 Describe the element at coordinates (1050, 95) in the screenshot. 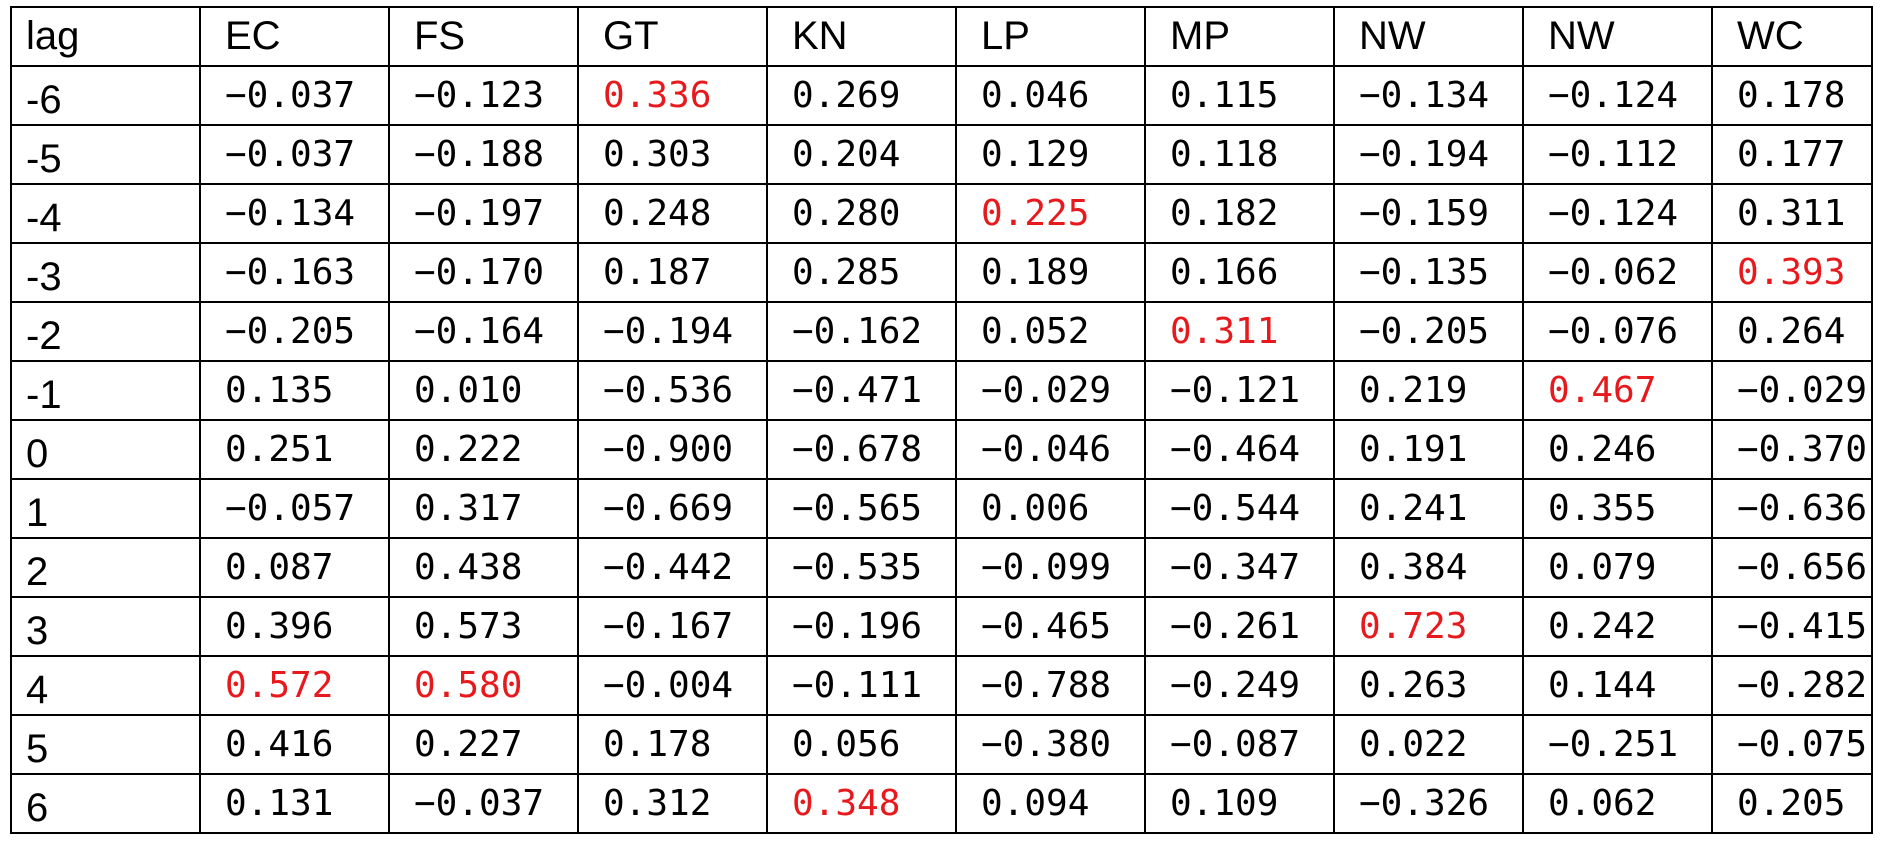

I see `value-cell: 0.046` at that location.